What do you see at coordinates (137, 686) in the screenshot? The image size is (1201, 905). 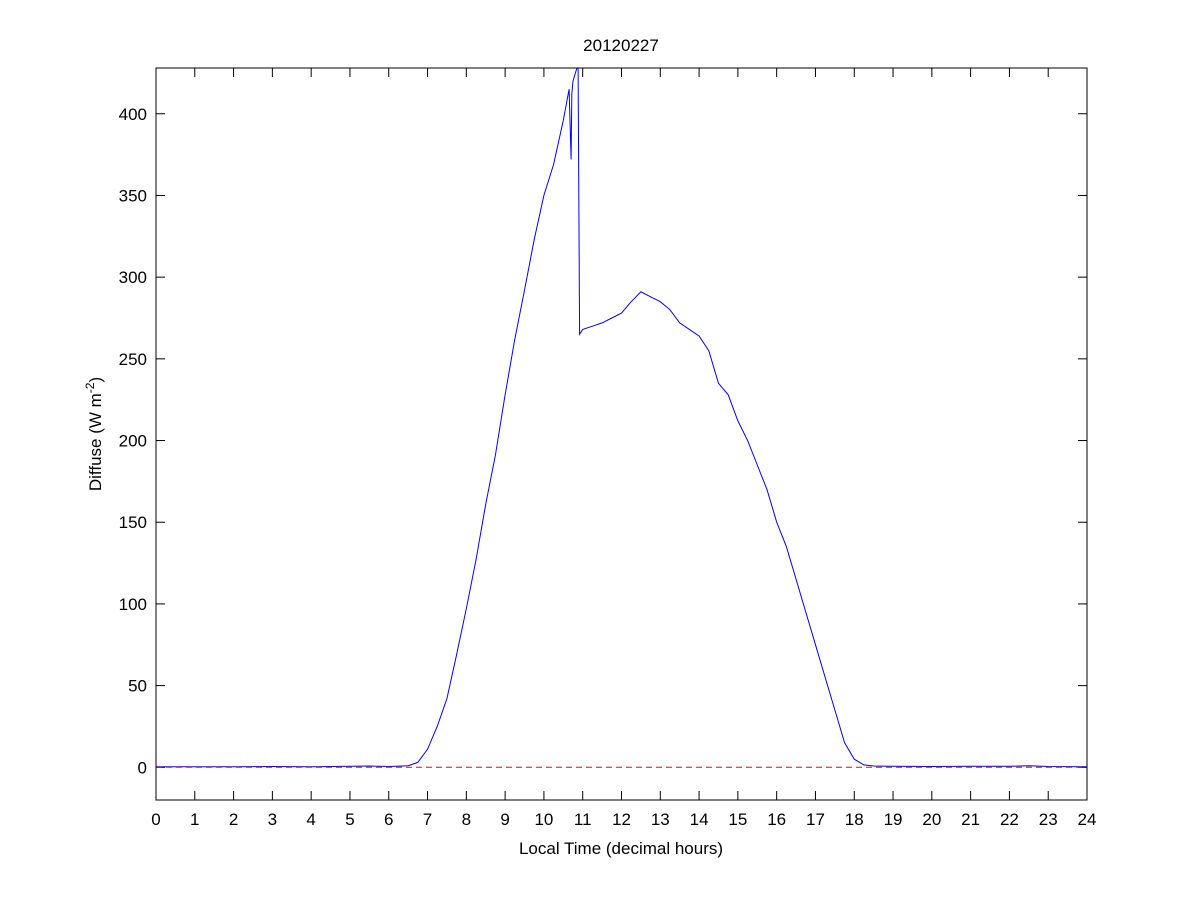 I see `y-tick-label: 50` at bounding box center [137, 686].